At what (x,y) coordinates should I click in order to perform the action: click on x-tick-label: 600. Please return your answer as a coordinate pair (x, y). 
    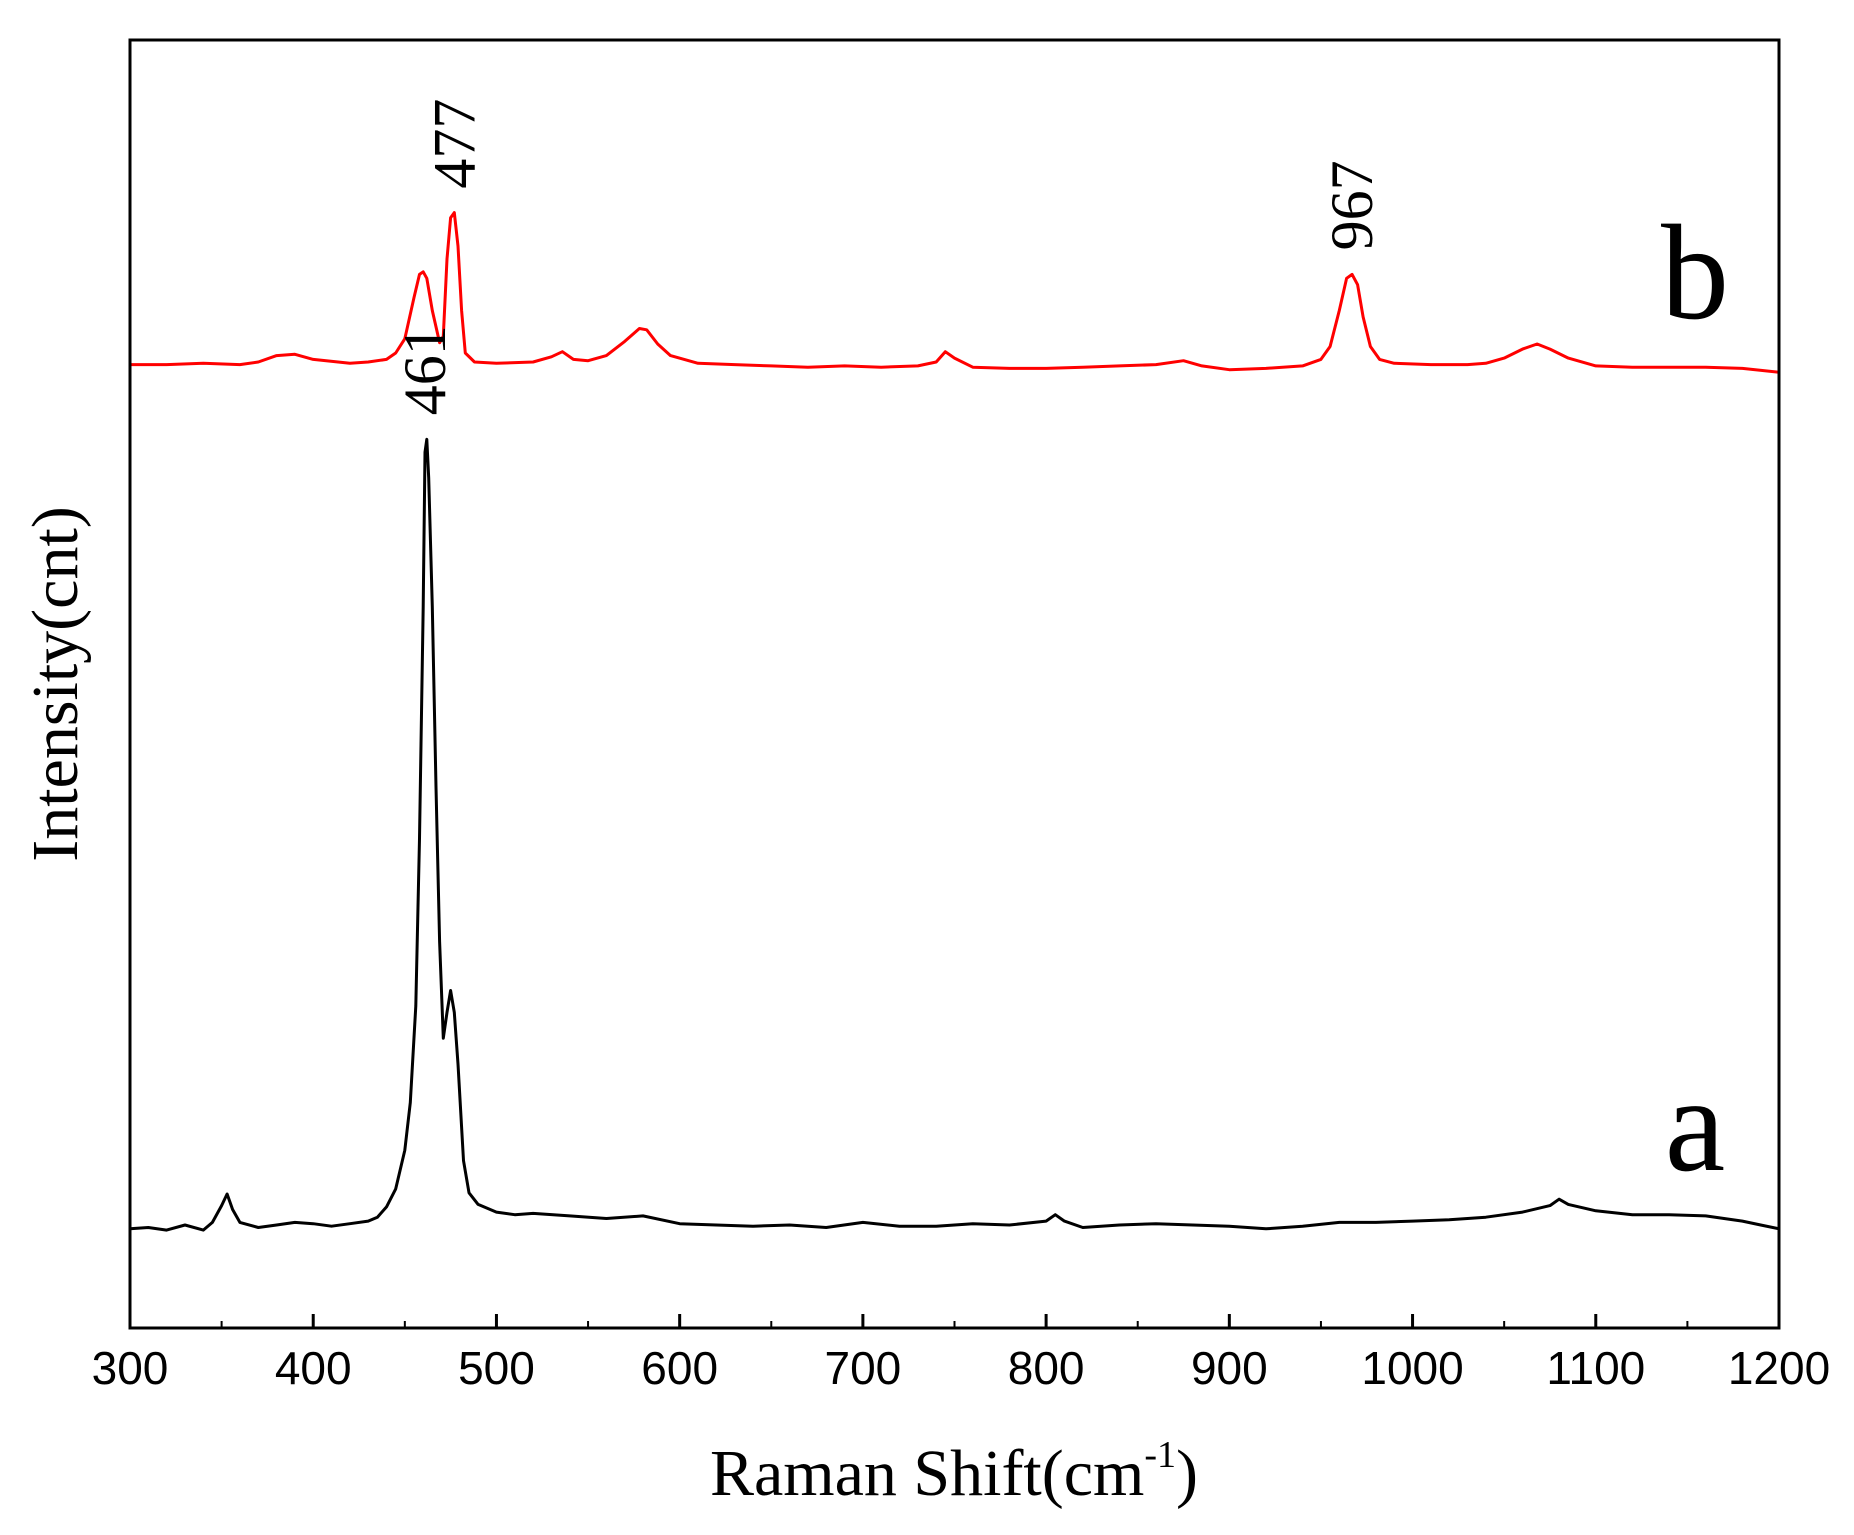
    Looking at the image, I should click on (679, 1368).